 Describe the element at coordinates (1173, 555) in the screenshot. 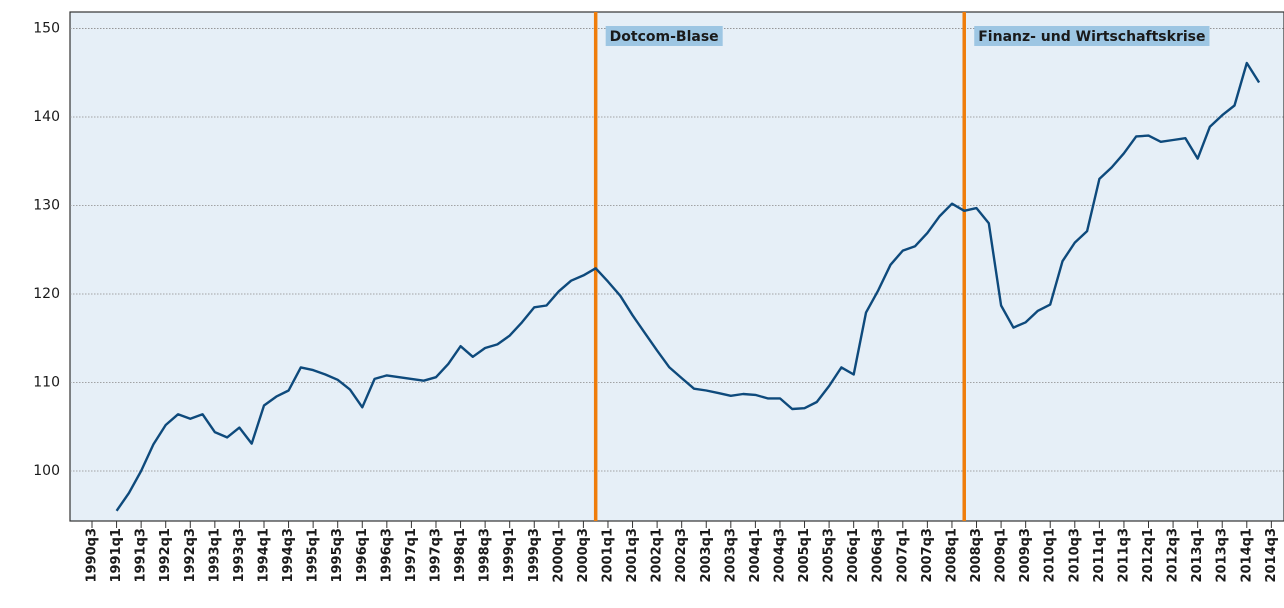

I see `x-tick-label: 2012q3` at that location.